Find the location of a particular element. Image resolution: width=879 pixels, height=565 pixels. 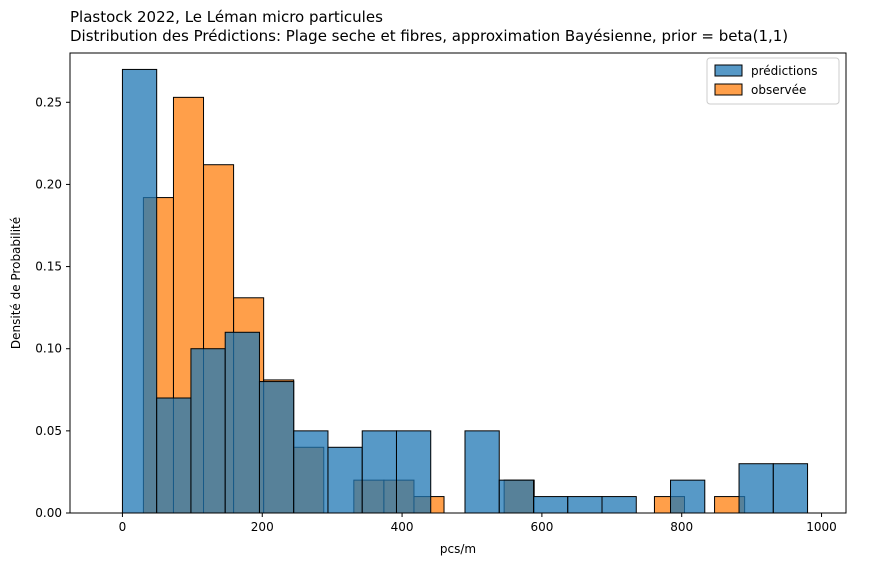

legend-label: observée is located at coordinates (778, 90).